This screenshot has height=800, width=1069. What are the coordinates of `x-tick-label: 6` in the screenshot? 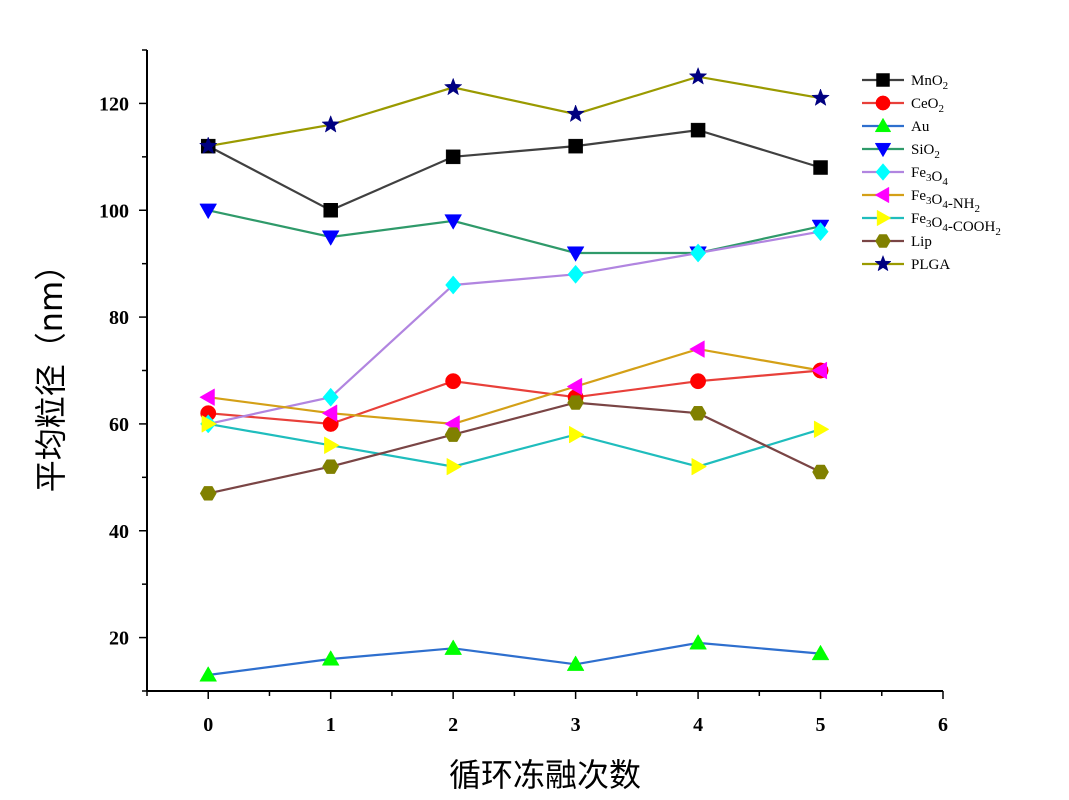 It's located at (943, 725).